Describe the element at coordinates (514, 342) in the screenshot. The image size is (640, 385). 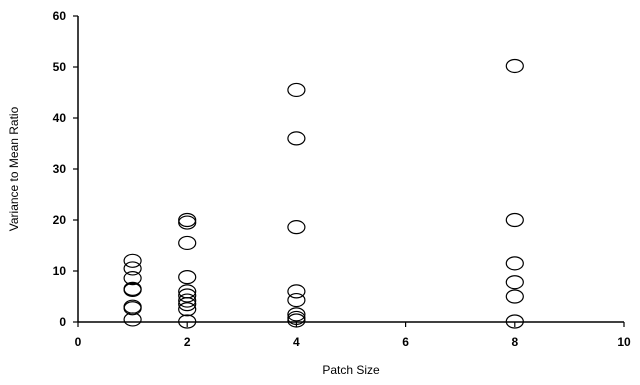
I see `x-tick-label: 8` at that location.